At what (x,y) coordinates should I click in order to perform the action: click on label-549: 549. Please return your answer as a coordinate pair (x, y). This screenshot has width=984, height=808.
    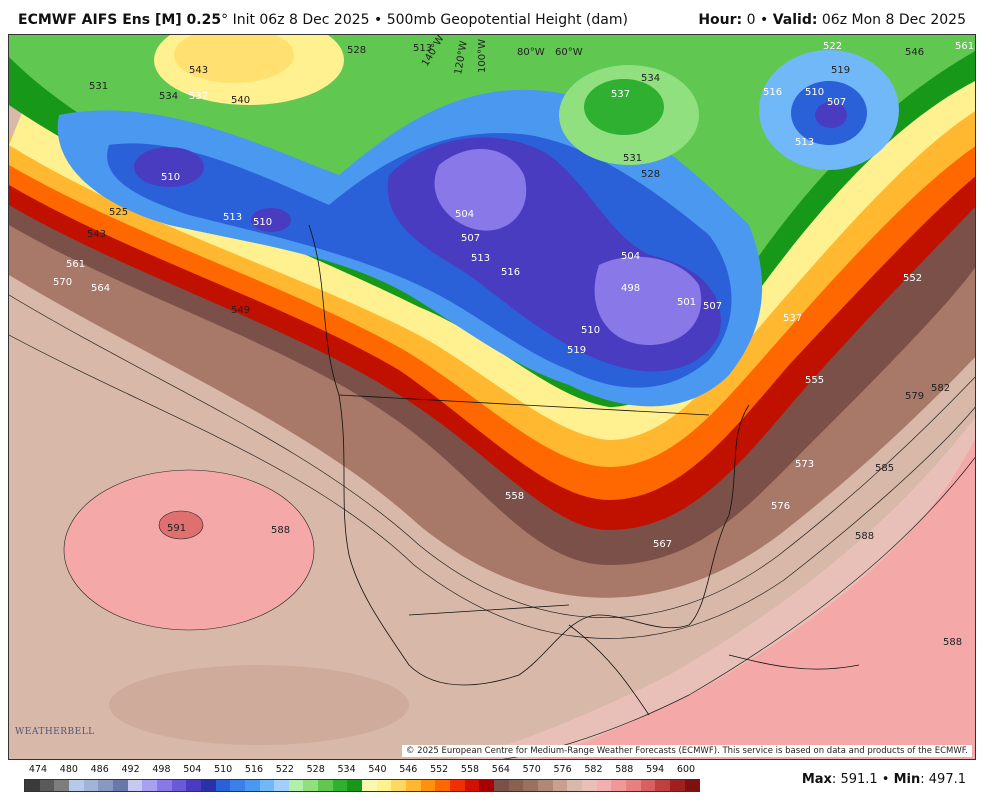
    Looking at the image, I should click on (240, 310).